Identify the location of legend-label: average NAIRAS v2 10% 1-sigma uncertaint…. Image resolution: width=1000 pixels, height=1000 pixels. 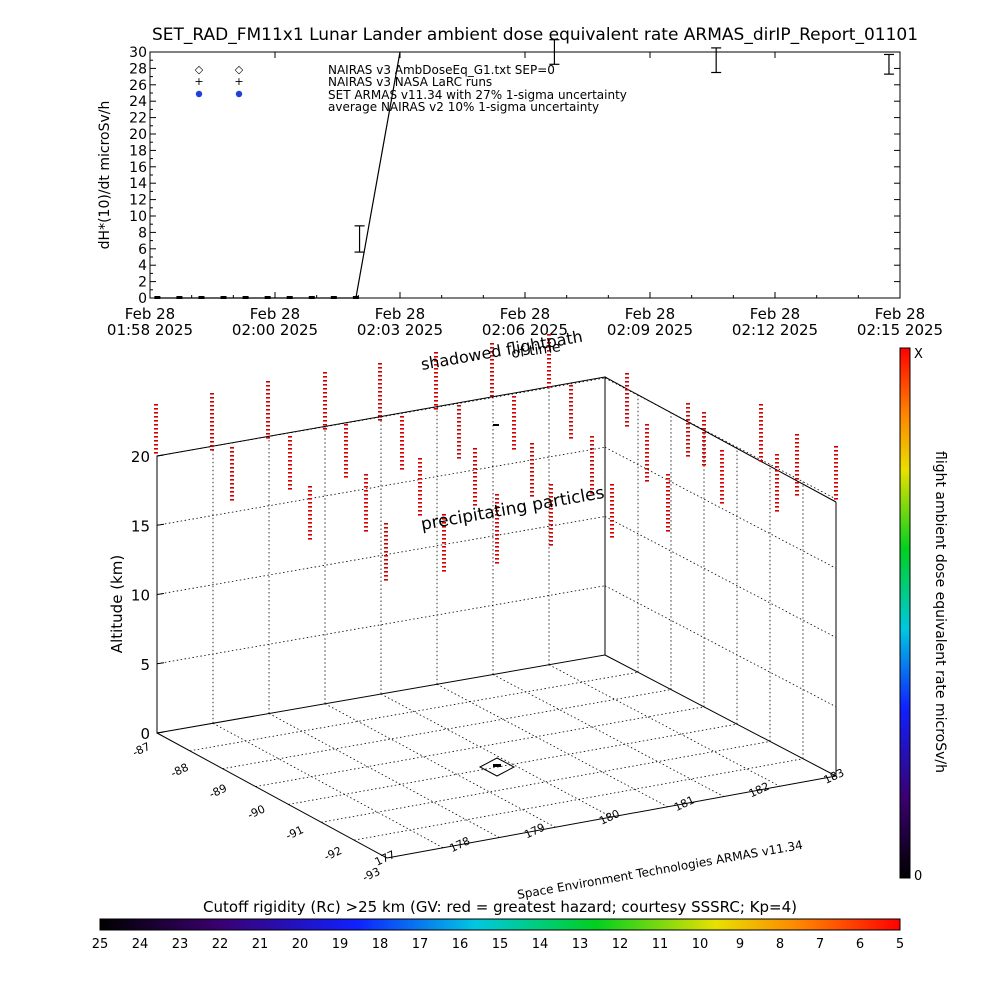
(463, 107).